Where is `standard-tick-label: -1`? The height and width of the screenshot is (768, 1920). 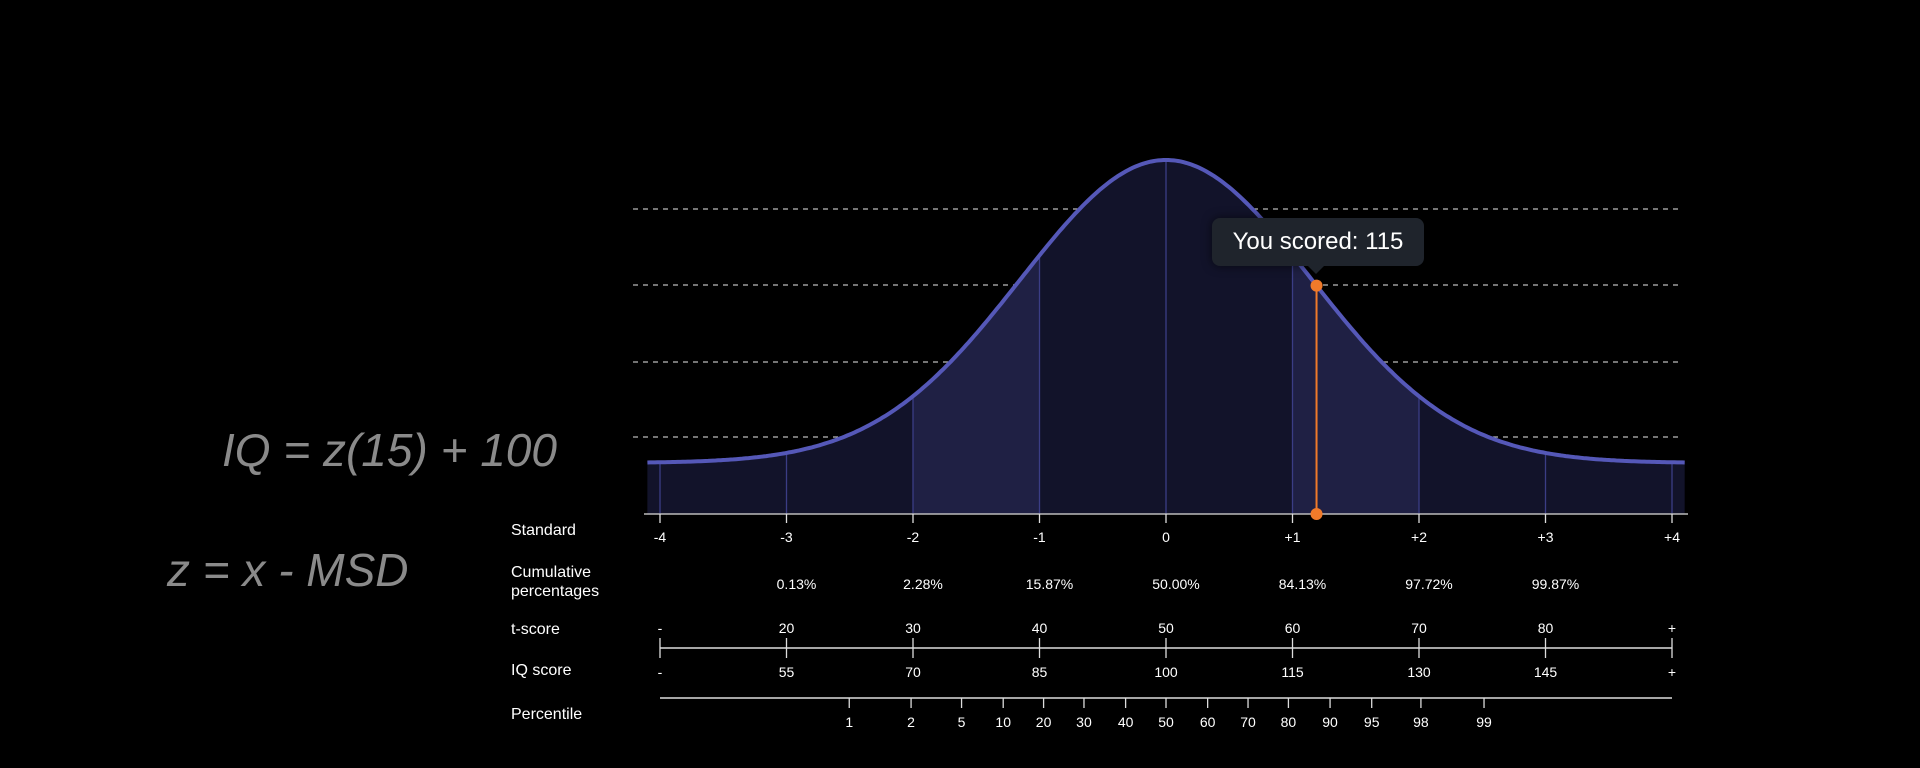
standard-tick-label: -1 is located at coordinates (1039, 537).